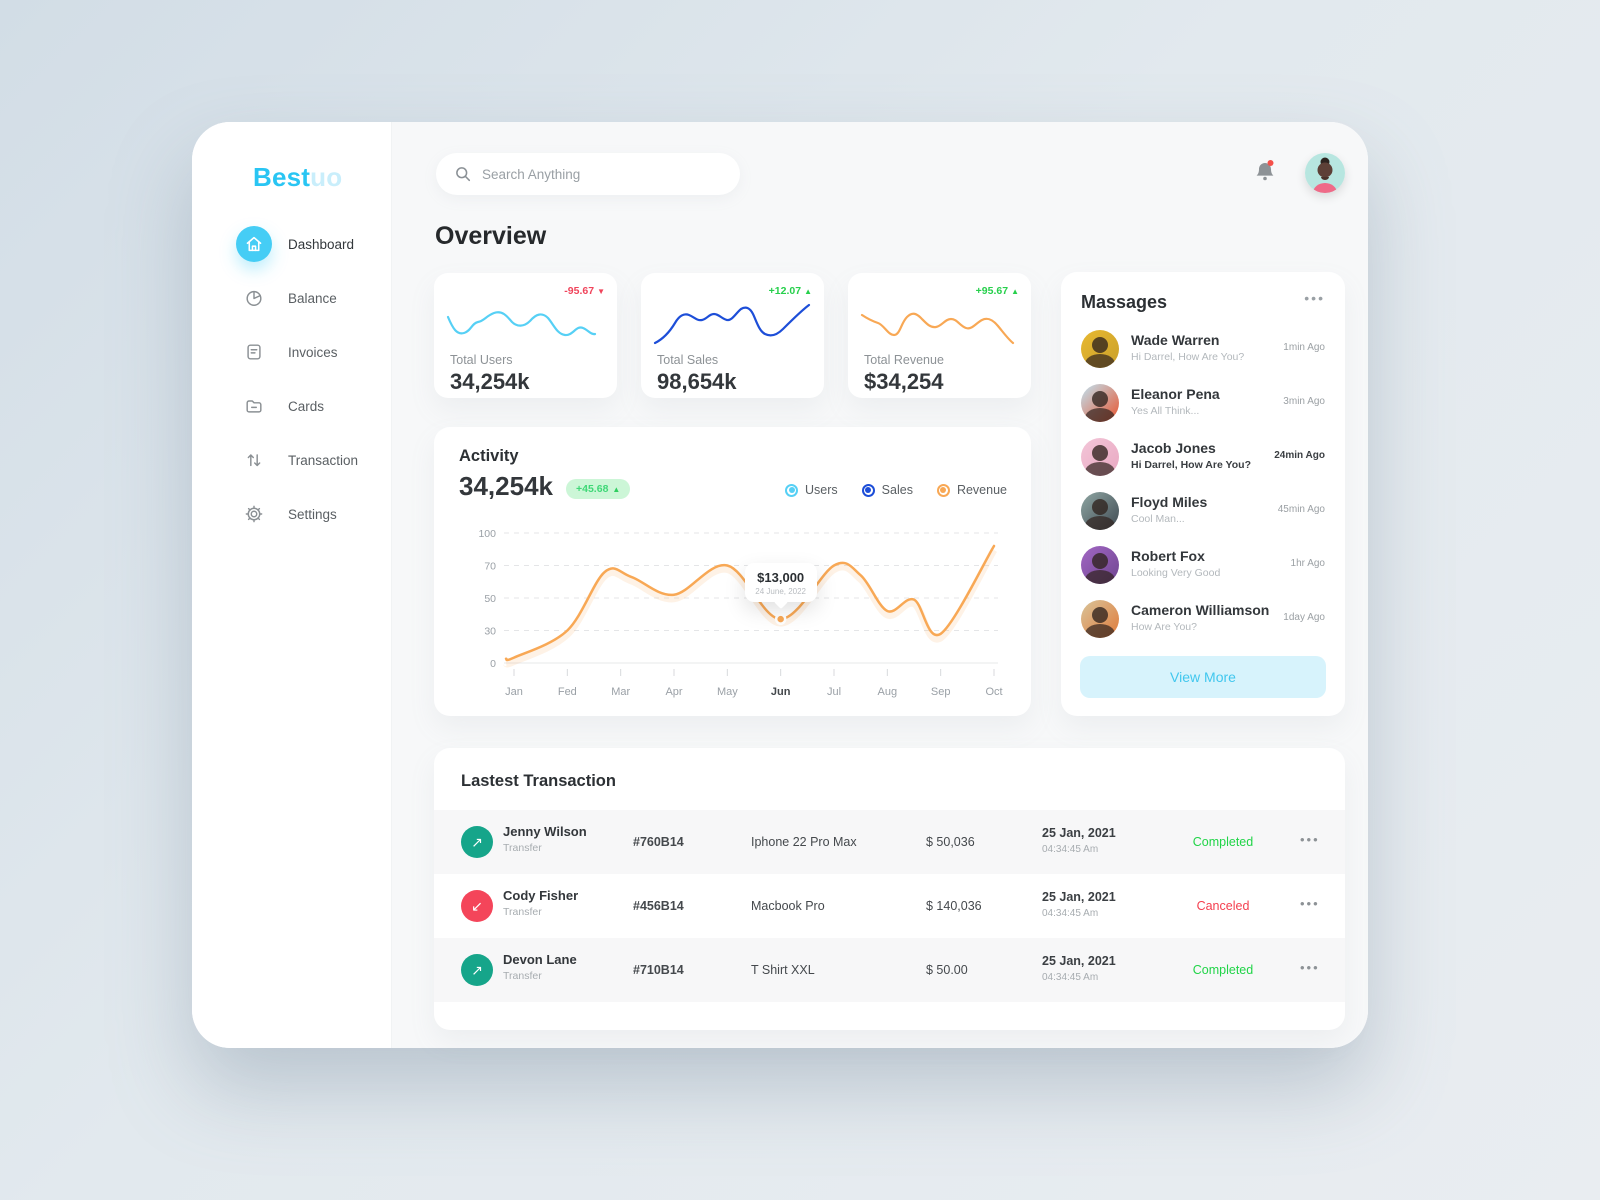 The image size is (1600, 1200). I want to click on sidebar-item-cards: Cards, so click(313, 406).